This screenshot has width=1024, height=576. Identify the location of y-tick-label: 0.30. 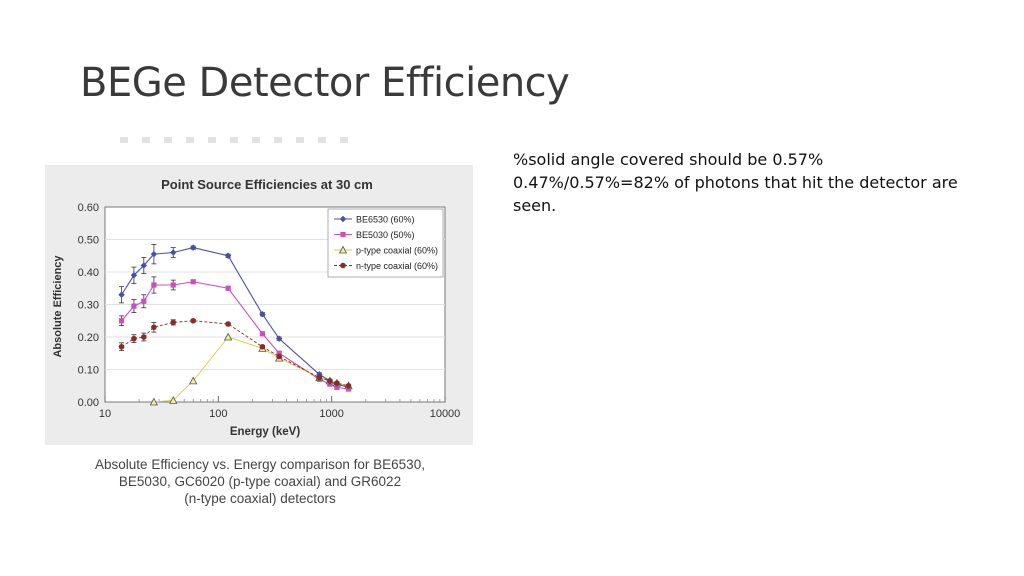
(88, 306).